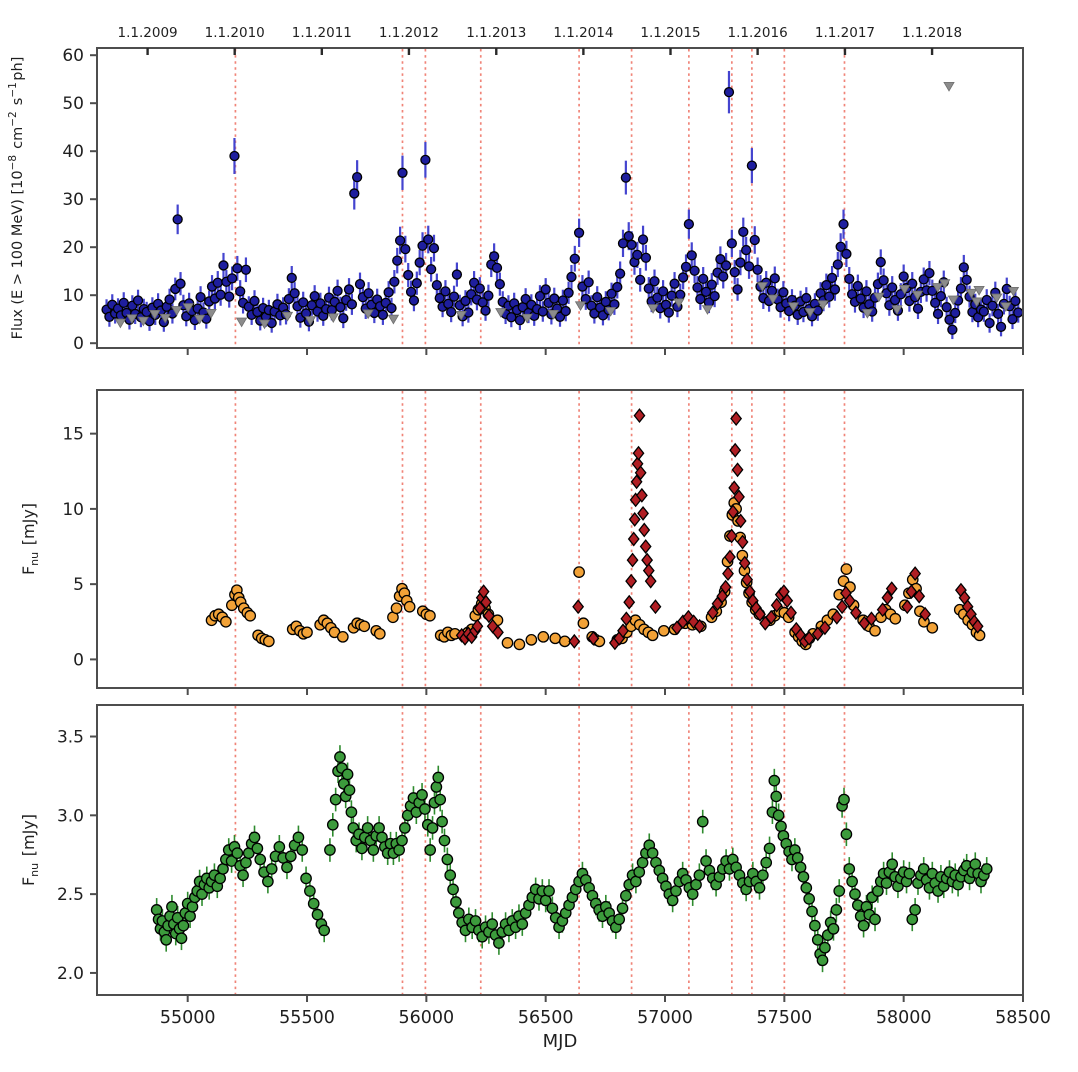  I want to click on y-tick-label: 40, so click(73, 152).